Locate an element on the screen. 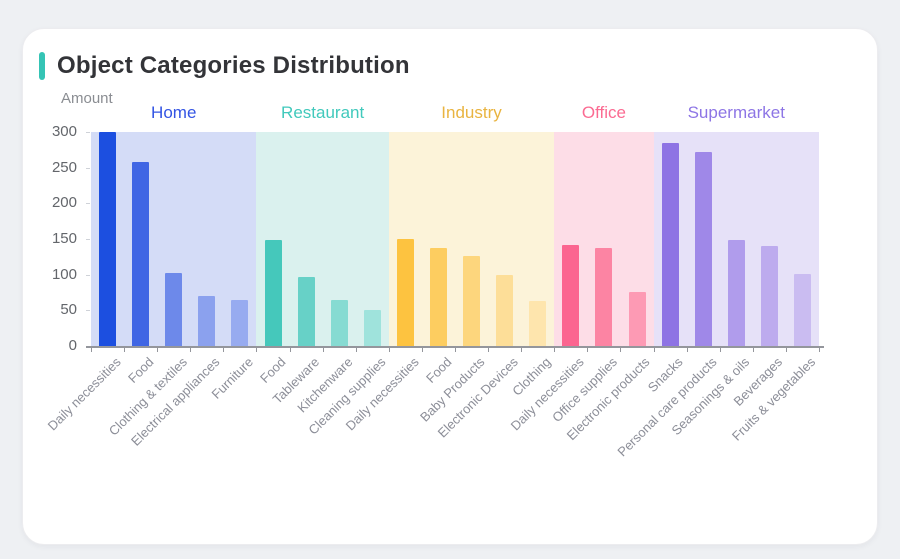 The image size is (900, 559). title-row: Object Categories Distribution is located at coordinates (224, 66).